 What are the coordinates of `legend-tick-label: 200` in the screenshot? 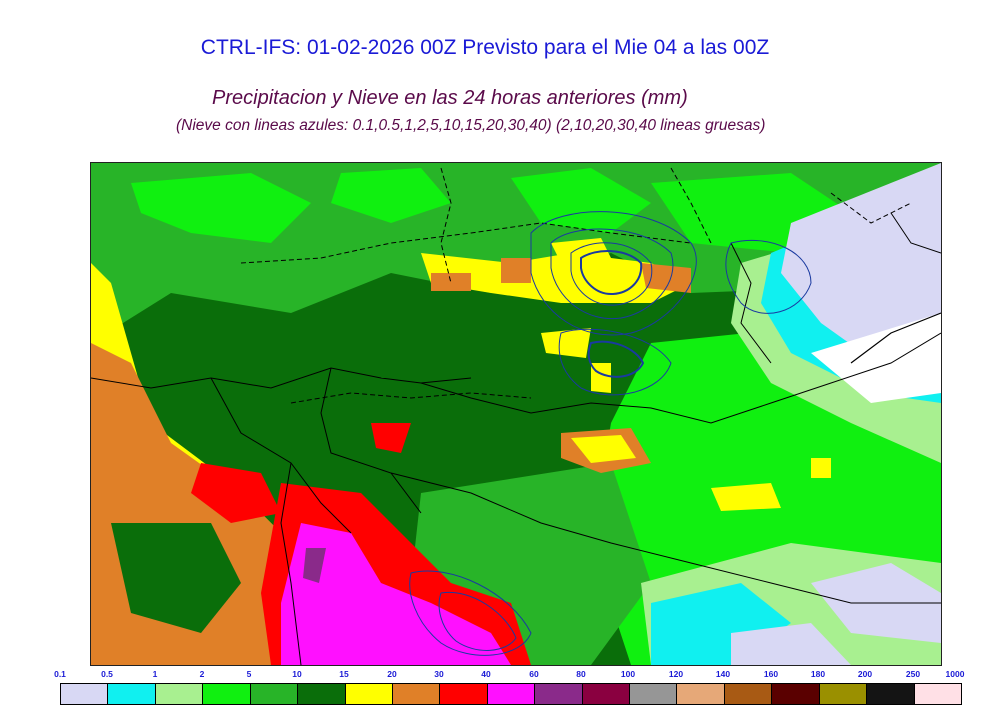 It's located at (865, 674).